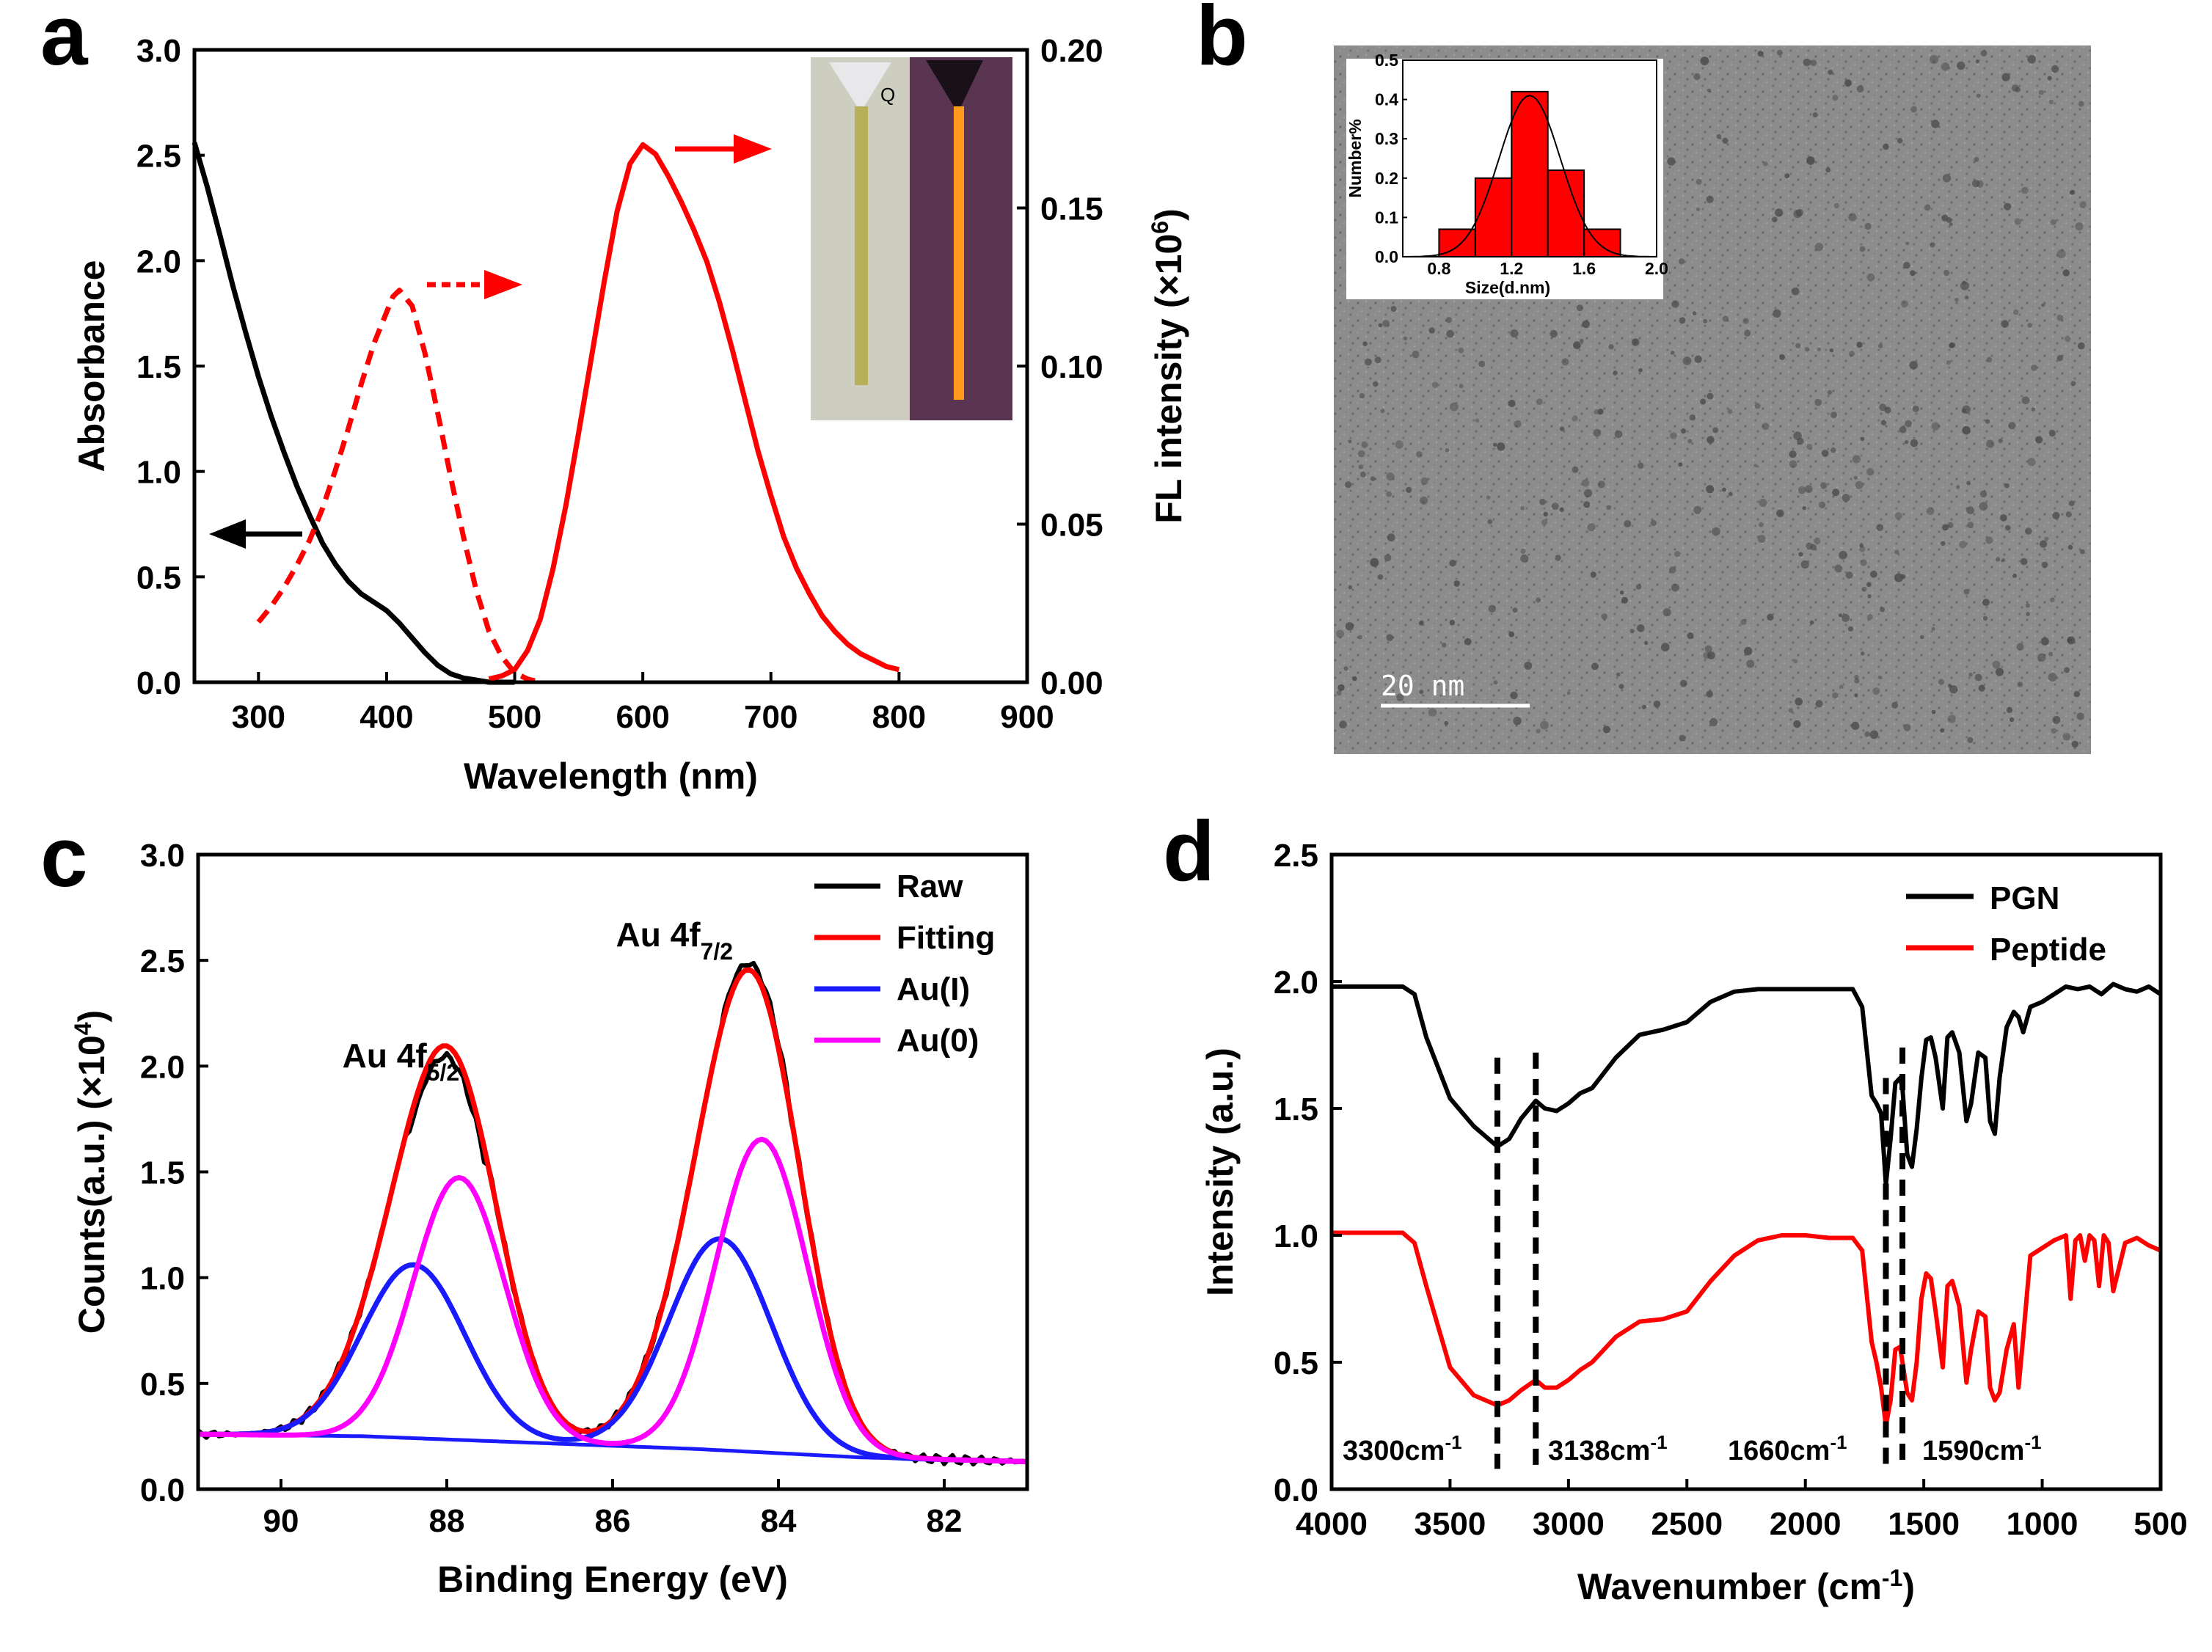 Image resolution: width=2212 pixels, height=1652 pixels. What do you see at coordinates (1530, 173) in the screenshot?
I see `histogram-bar` at bounding box center [1530, 173].